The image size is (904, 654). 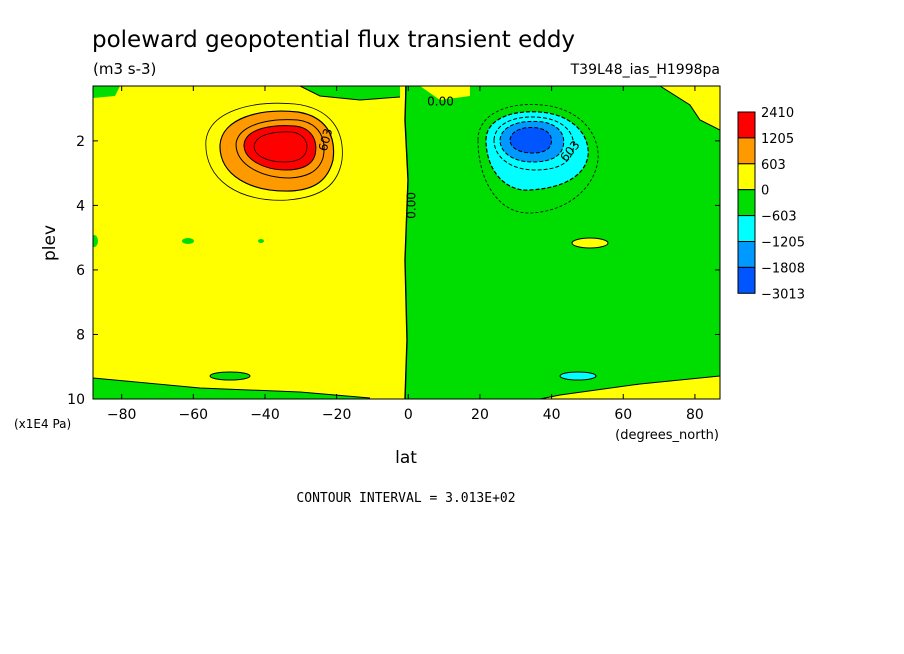 What do you see at coordinates (783, 243) in the screenshot?
I see `colorbar-label: −1205` at bounding box center [783, 243].